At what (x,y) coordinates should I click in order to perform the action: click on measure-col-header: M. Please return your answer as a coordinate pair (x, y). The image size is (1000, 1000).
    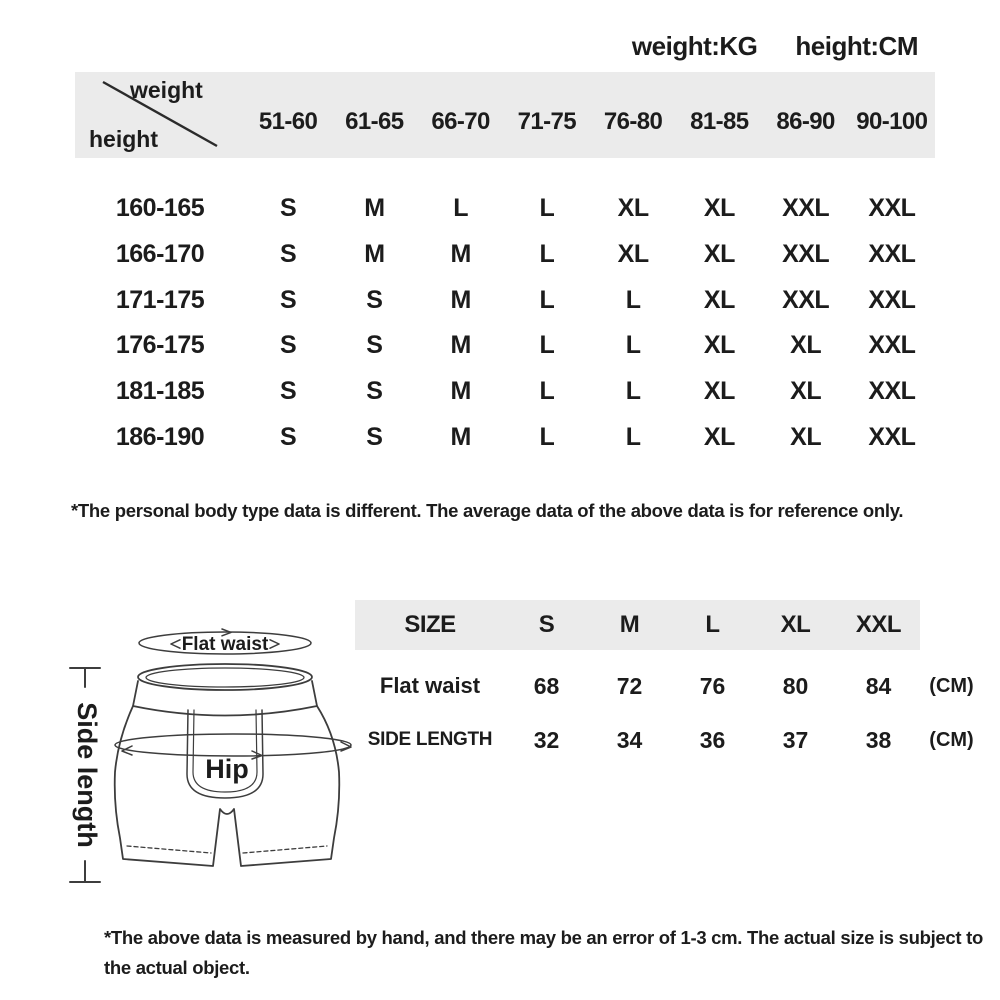
    Looking at the image, I should click on (629, 624).